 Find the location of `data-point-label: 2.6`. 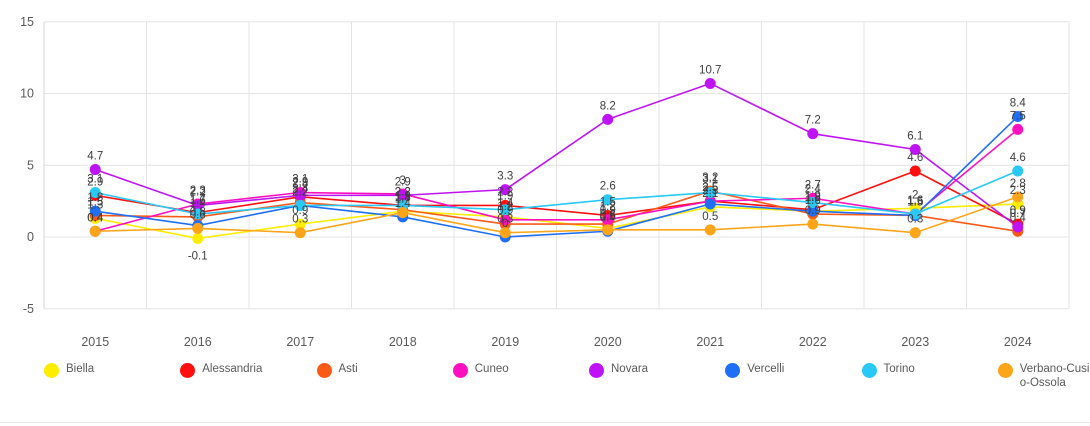

data-point-label: 2.6 is located at coordinates (608, 187).